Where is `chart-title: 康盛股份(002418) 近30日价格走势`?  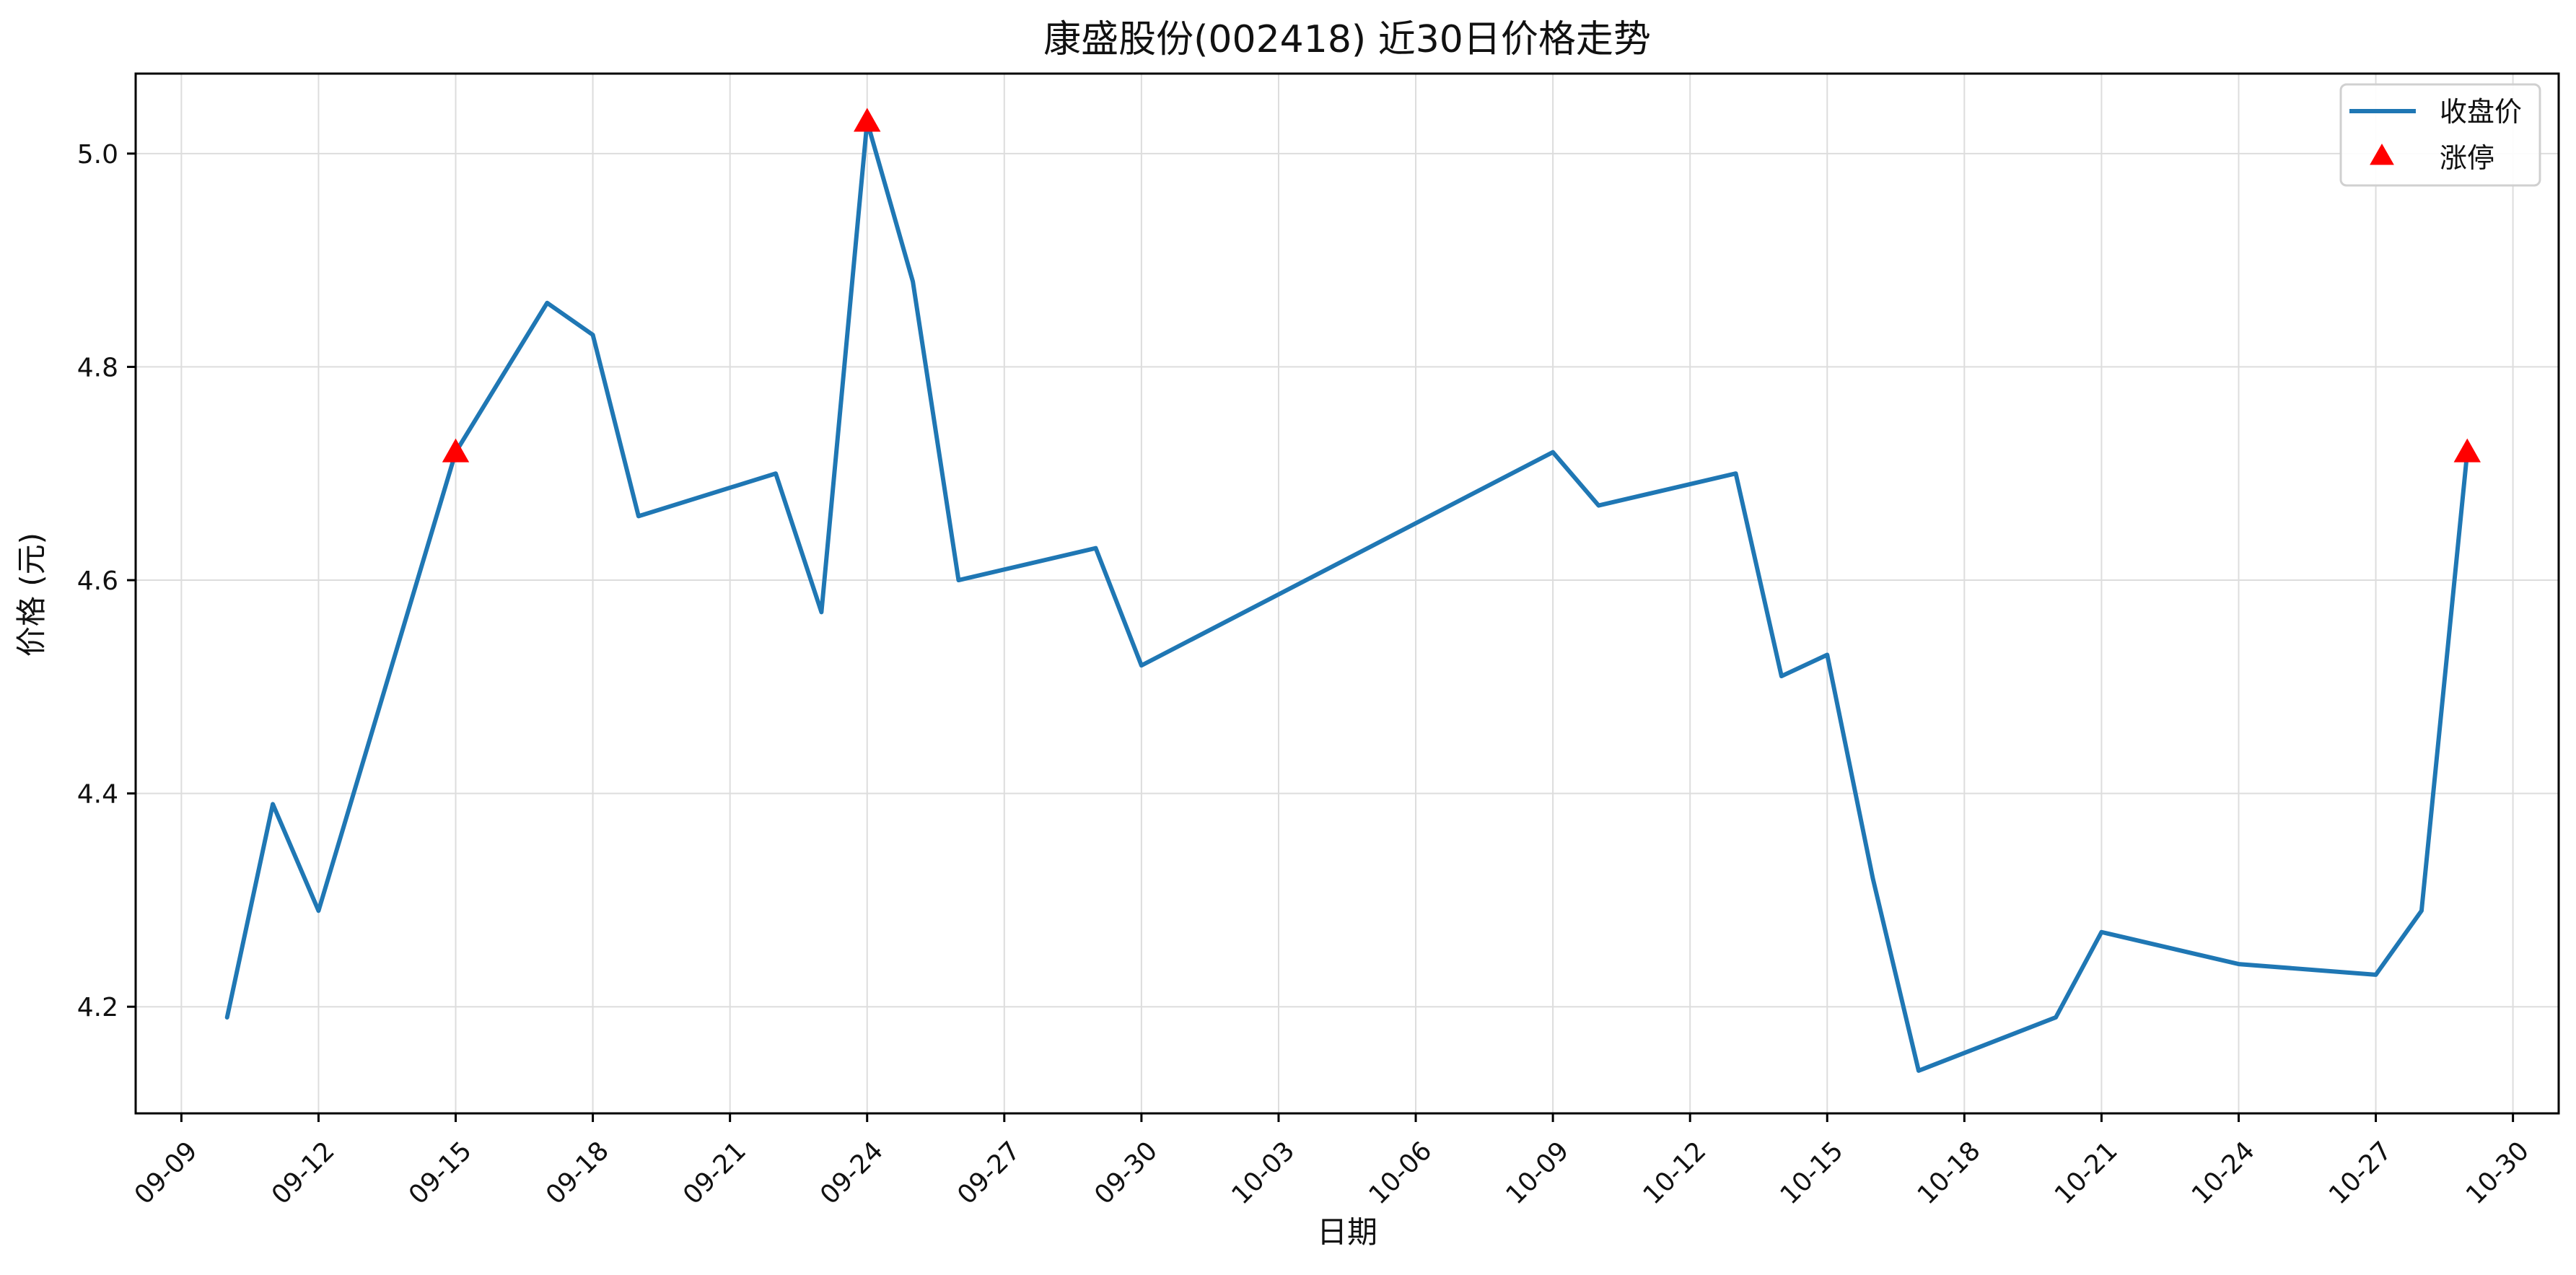
chart-title: 康盛股份(002418) 近30日价格走势 is located at coordinates (1347, 40).